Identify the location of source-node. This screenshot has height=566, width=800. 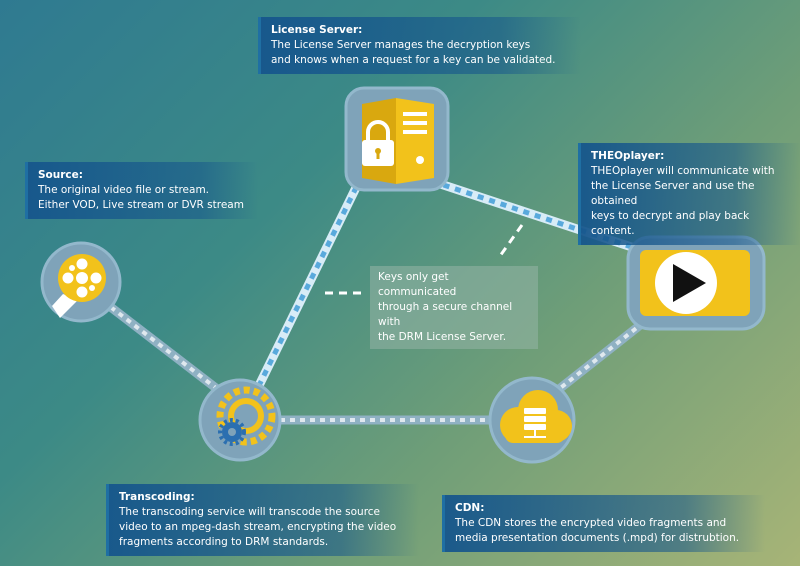
(81, 282).